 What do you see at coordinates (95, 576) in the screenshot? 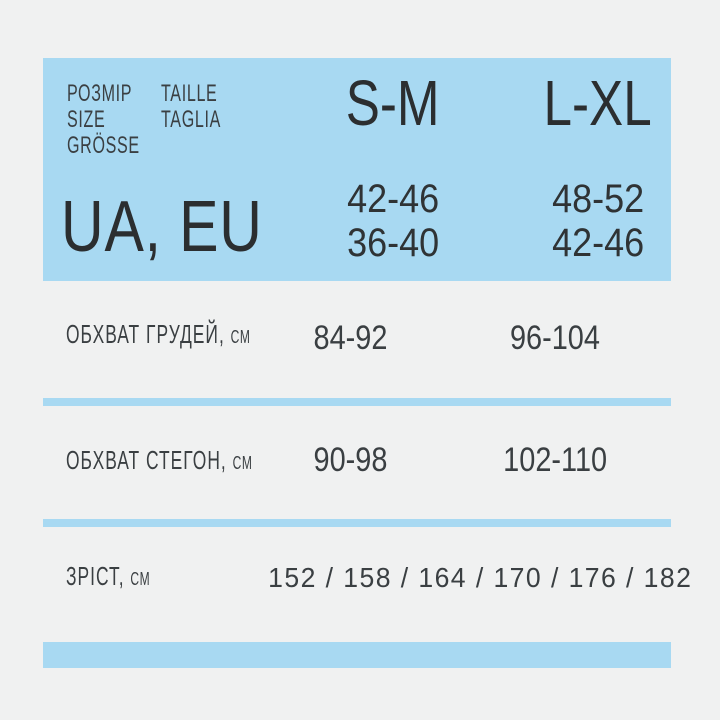
I see `row-label-height-text: ЗРІСТ,` at bounding box center [95, 576].